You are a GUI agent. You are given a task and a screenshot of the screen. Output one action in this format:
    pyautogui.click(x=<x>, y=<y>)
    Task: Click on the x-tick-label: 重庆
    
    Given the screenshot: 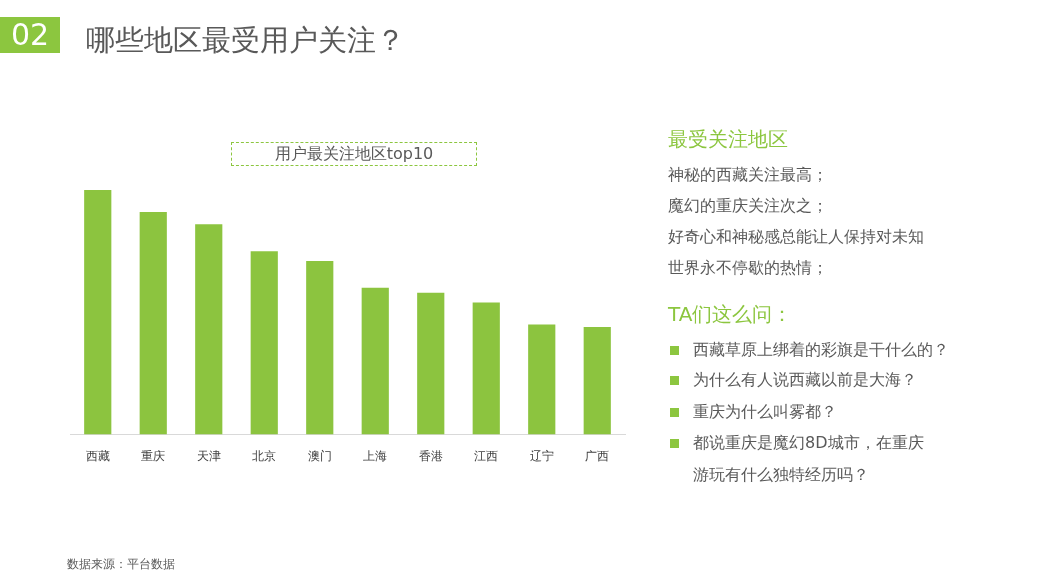 What is the action you would take?
    pyautogui.click(x=153, y=455)
    